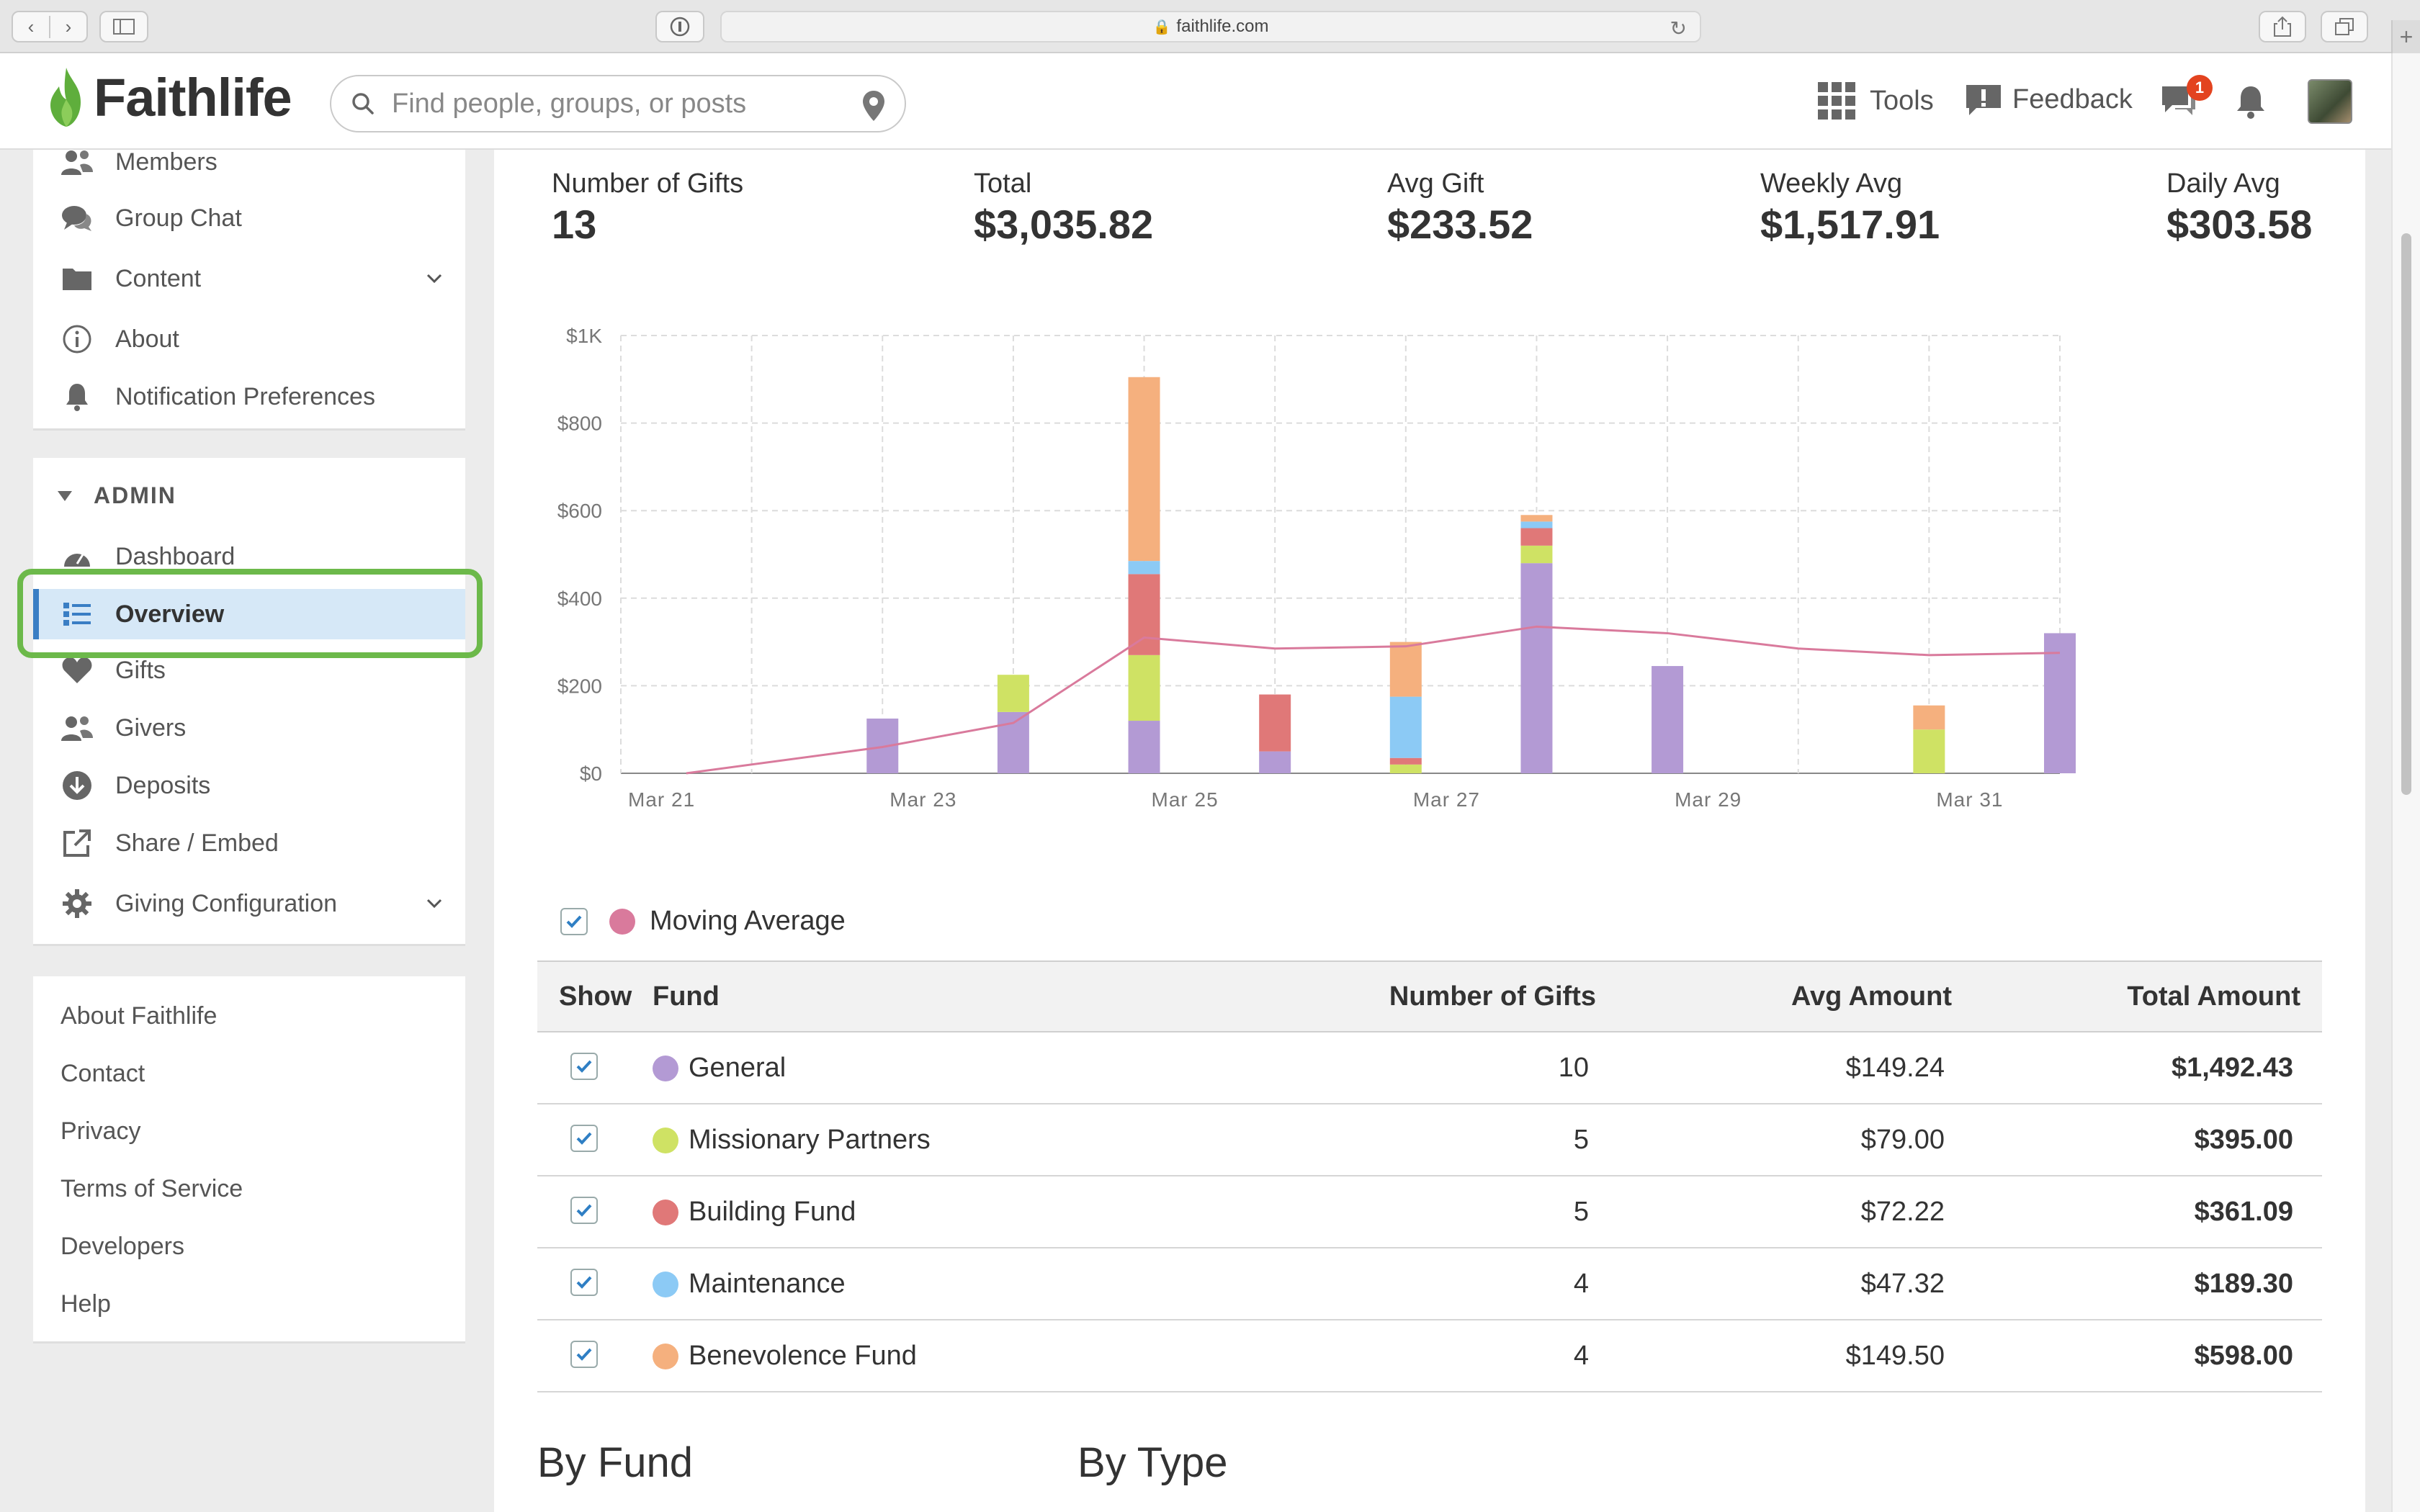 The height and width of the screenshot is (1512, 2420). What do you see at coordinates (1795, 996) in the screenshot?
I see `column-header-avg-amount: Avg Amount` at bounding box center [1795, 996].